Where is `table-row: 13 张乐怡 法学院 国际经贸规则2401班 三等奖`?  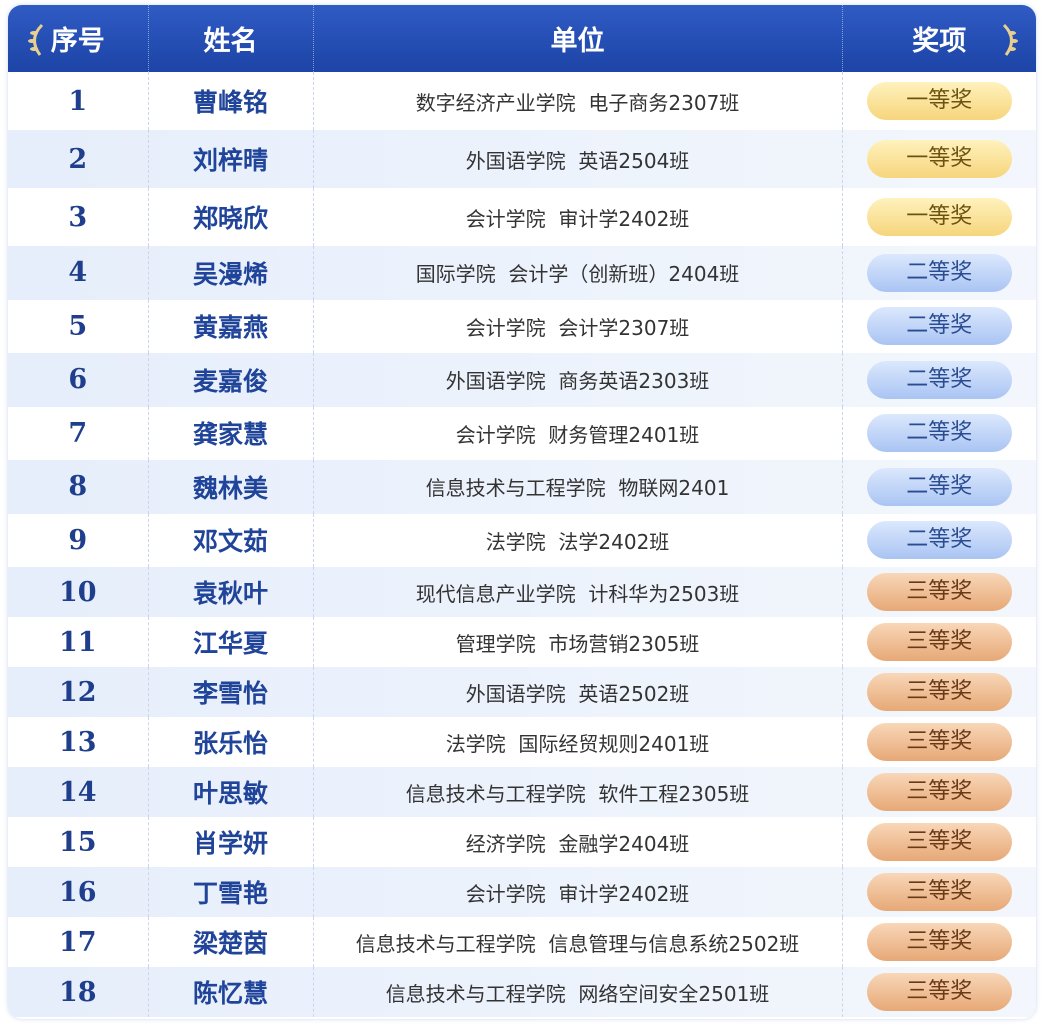 table-row: 13 张乐怡 法学院 国际经贸规则2401班 三等奖 is located at coordinates (522, 742).